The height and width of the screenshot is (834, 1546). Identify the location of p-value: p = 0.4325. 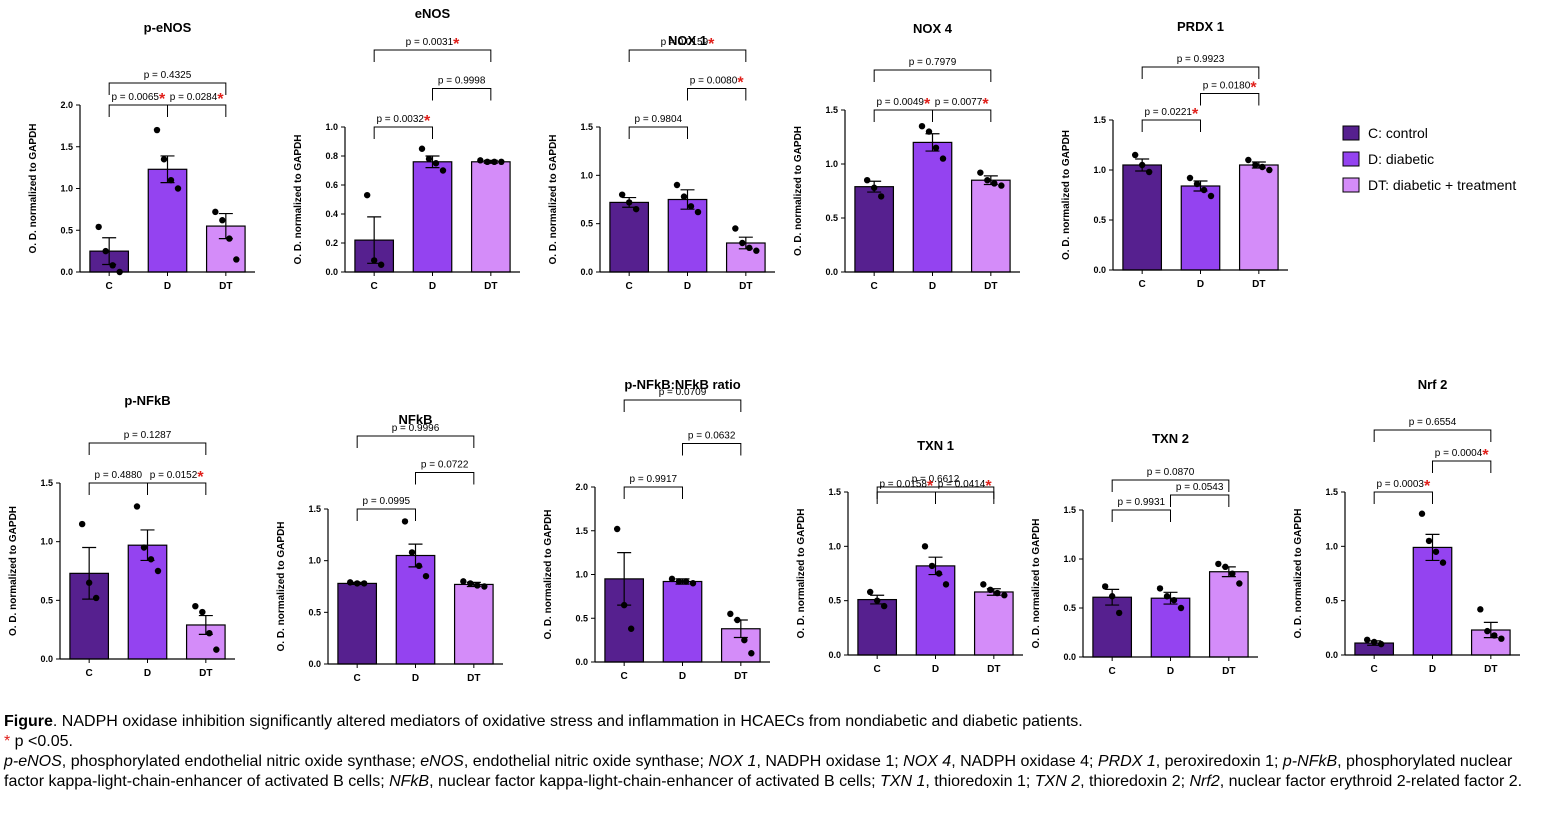
(168, 75).